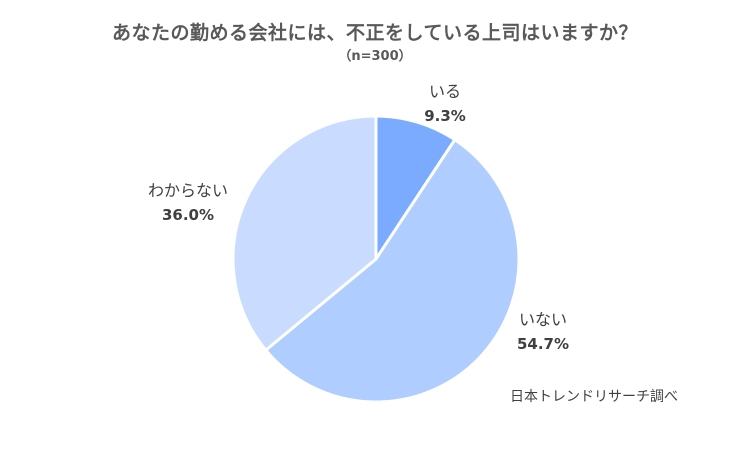  Describe the element at coordinates (188, 190) in the screenshot. I see `slice-label-3: わからない` at that location.